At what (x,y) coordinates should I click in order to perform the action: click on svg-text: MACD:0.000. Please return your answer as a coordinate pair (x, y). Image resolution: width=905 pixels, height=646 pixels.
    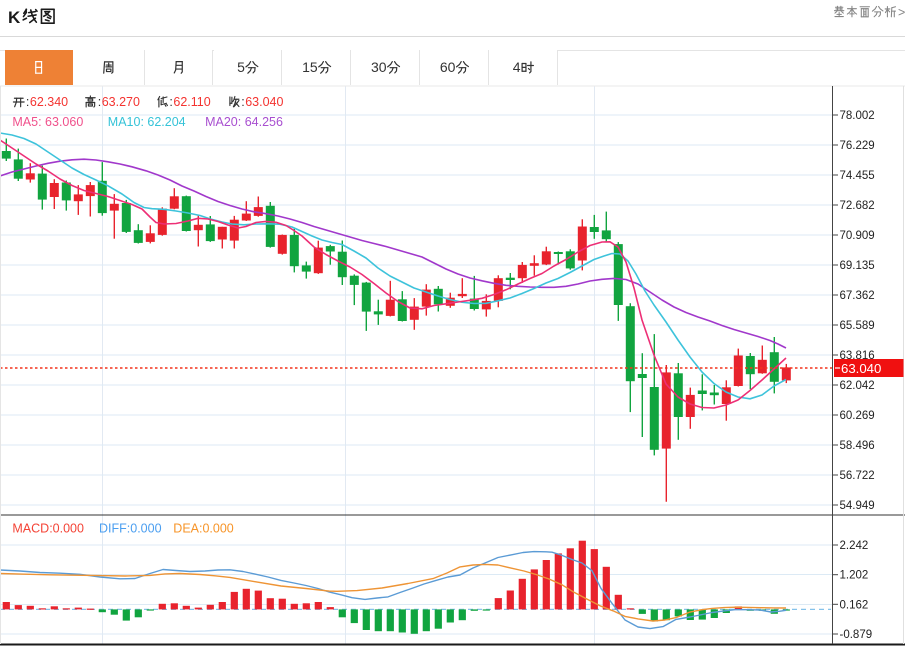
    Looking at the image, I should click on (48, 529).